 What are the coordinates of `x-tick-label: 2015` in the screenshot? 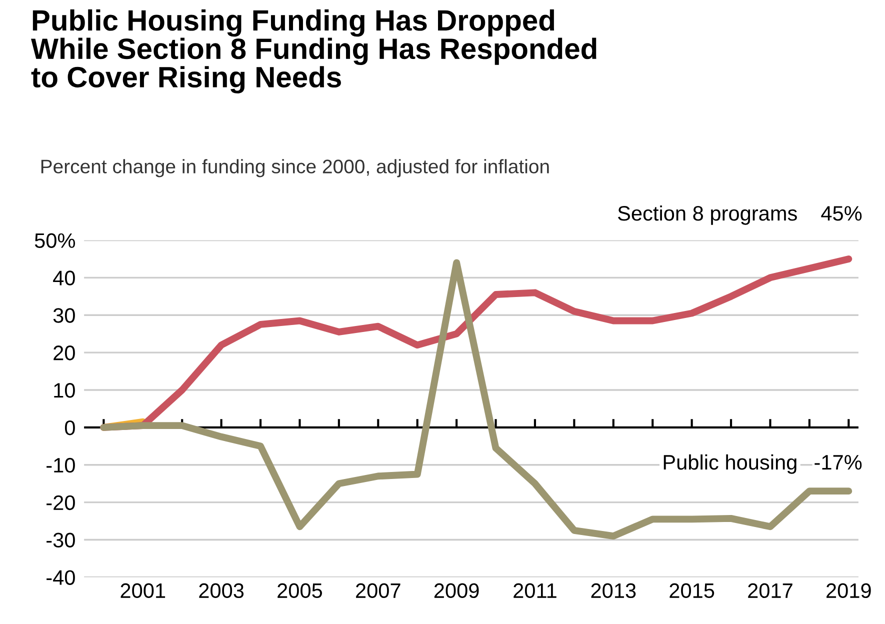 It's located at (692, 590).